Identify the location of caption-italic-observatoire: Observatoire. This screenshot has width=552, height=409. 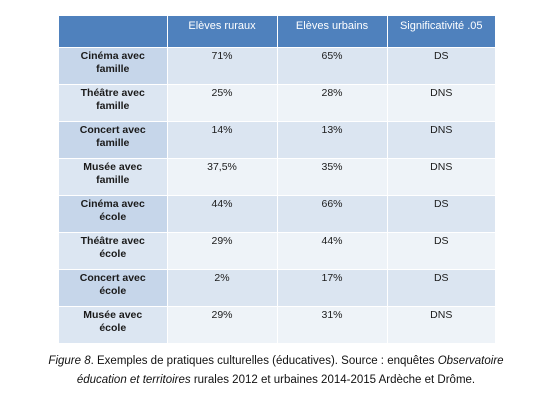
(470, 361).